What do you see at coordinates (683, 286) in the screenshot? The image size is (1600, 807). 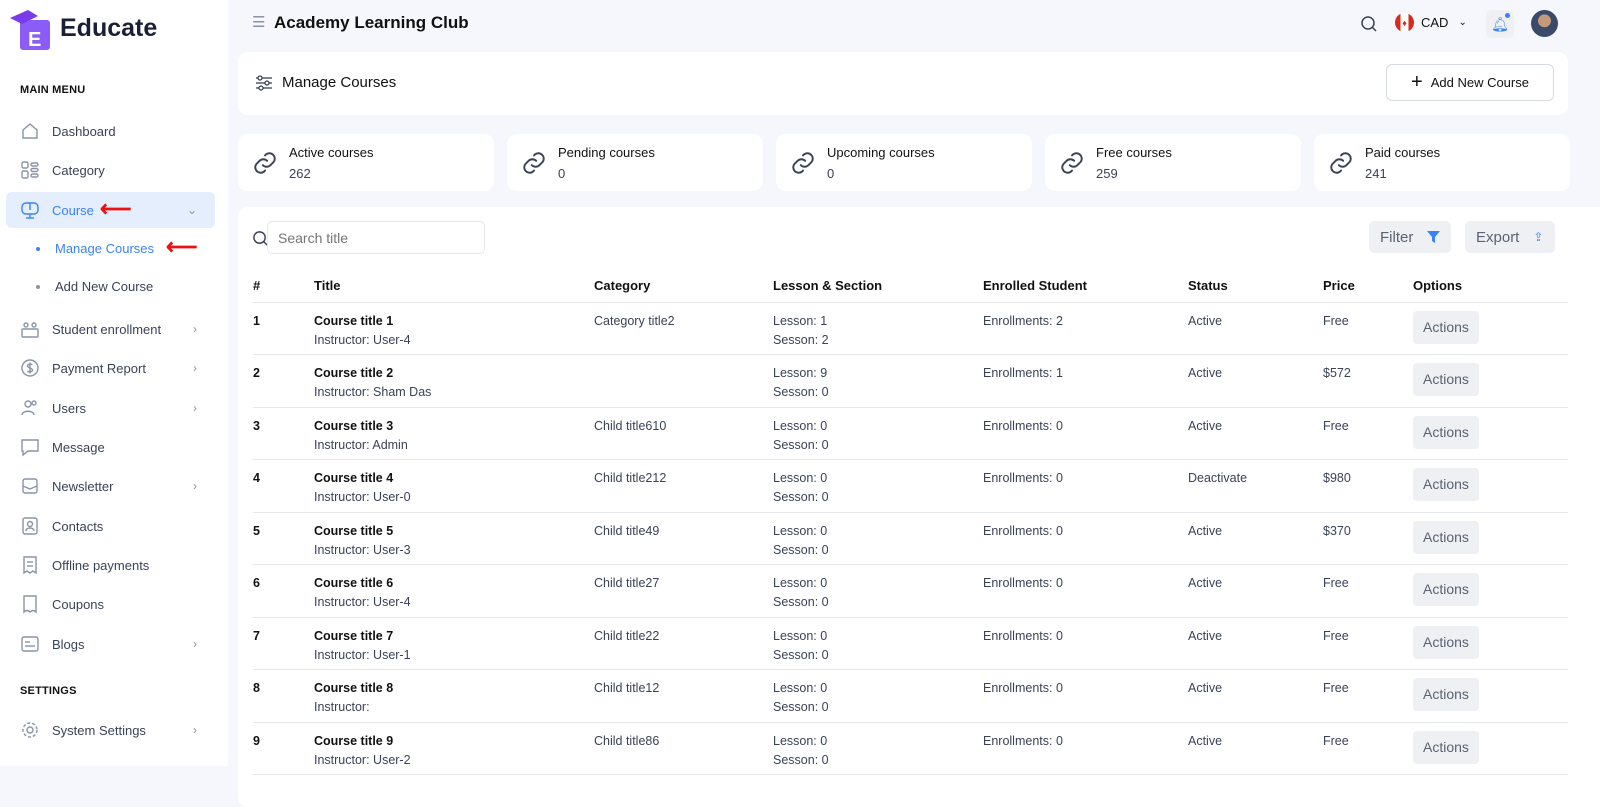 I see `column-header: Category` at bounding box center [683, 286].